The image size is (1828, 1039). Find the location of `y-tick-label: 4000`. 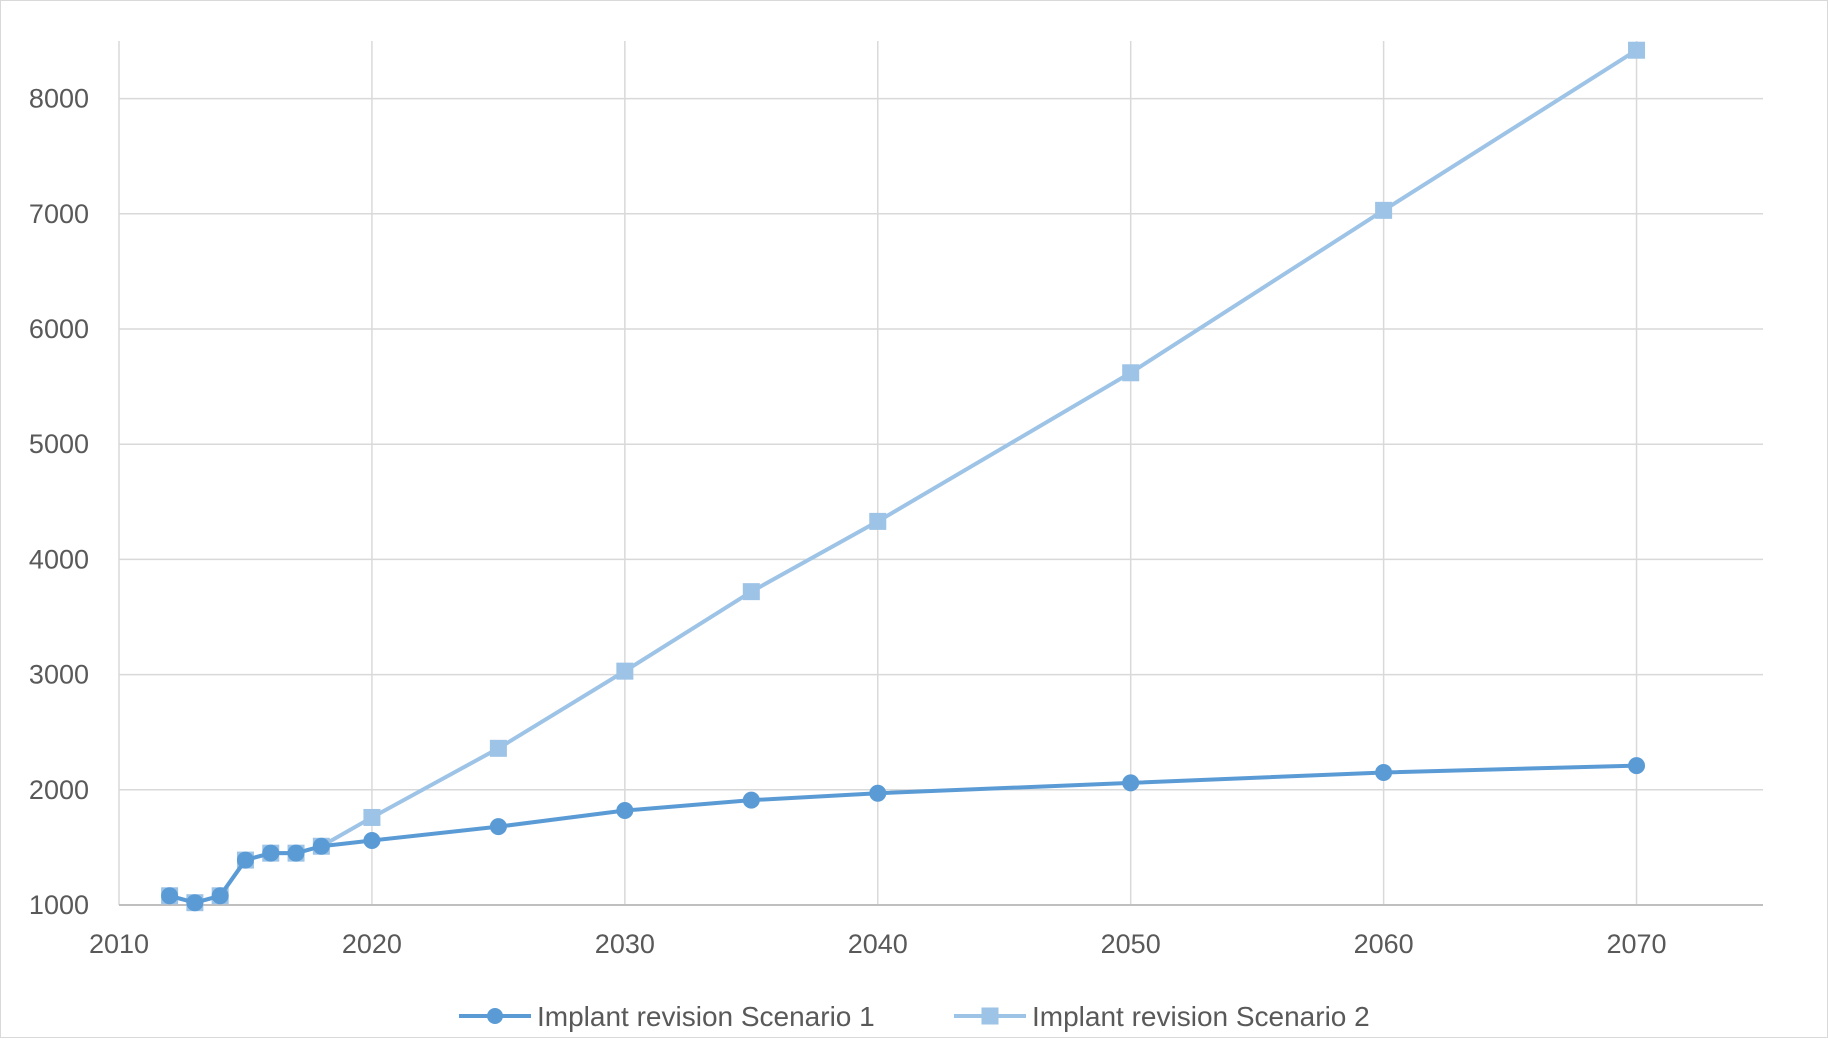

y-tick-label: 4000 is located at coordinates (59, 559).